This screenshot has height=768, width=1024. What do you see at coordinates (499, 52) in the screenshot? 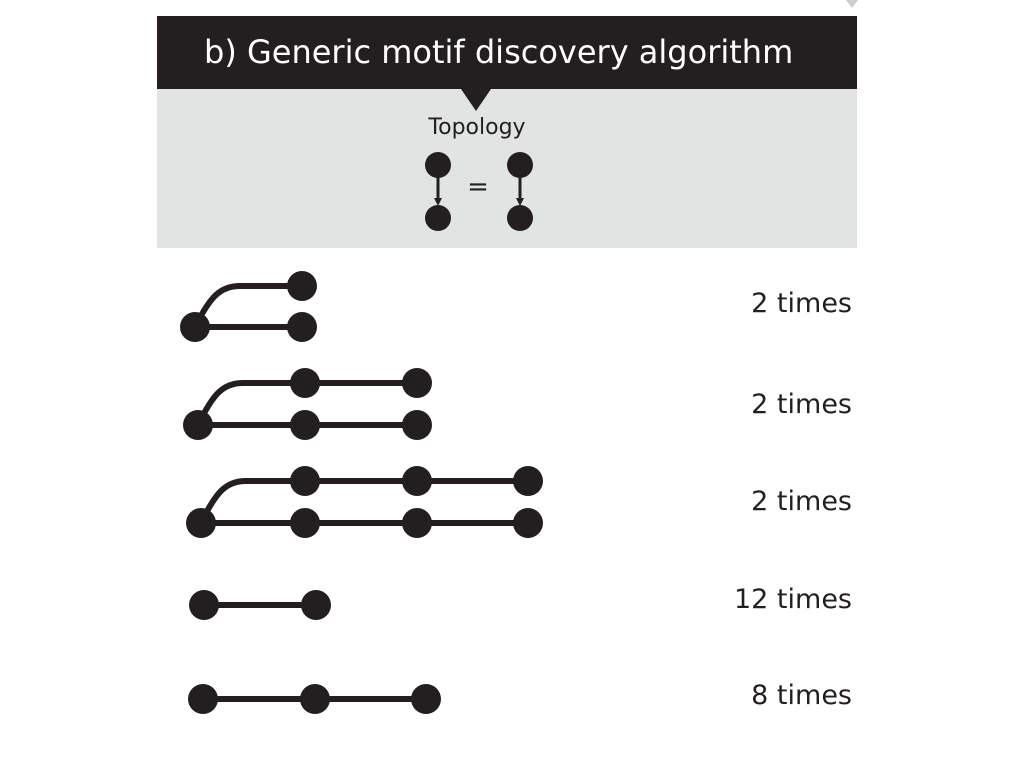
I see `diagram-title: b) Generic motif discovery algorithm` at bounding box center [499, 52].